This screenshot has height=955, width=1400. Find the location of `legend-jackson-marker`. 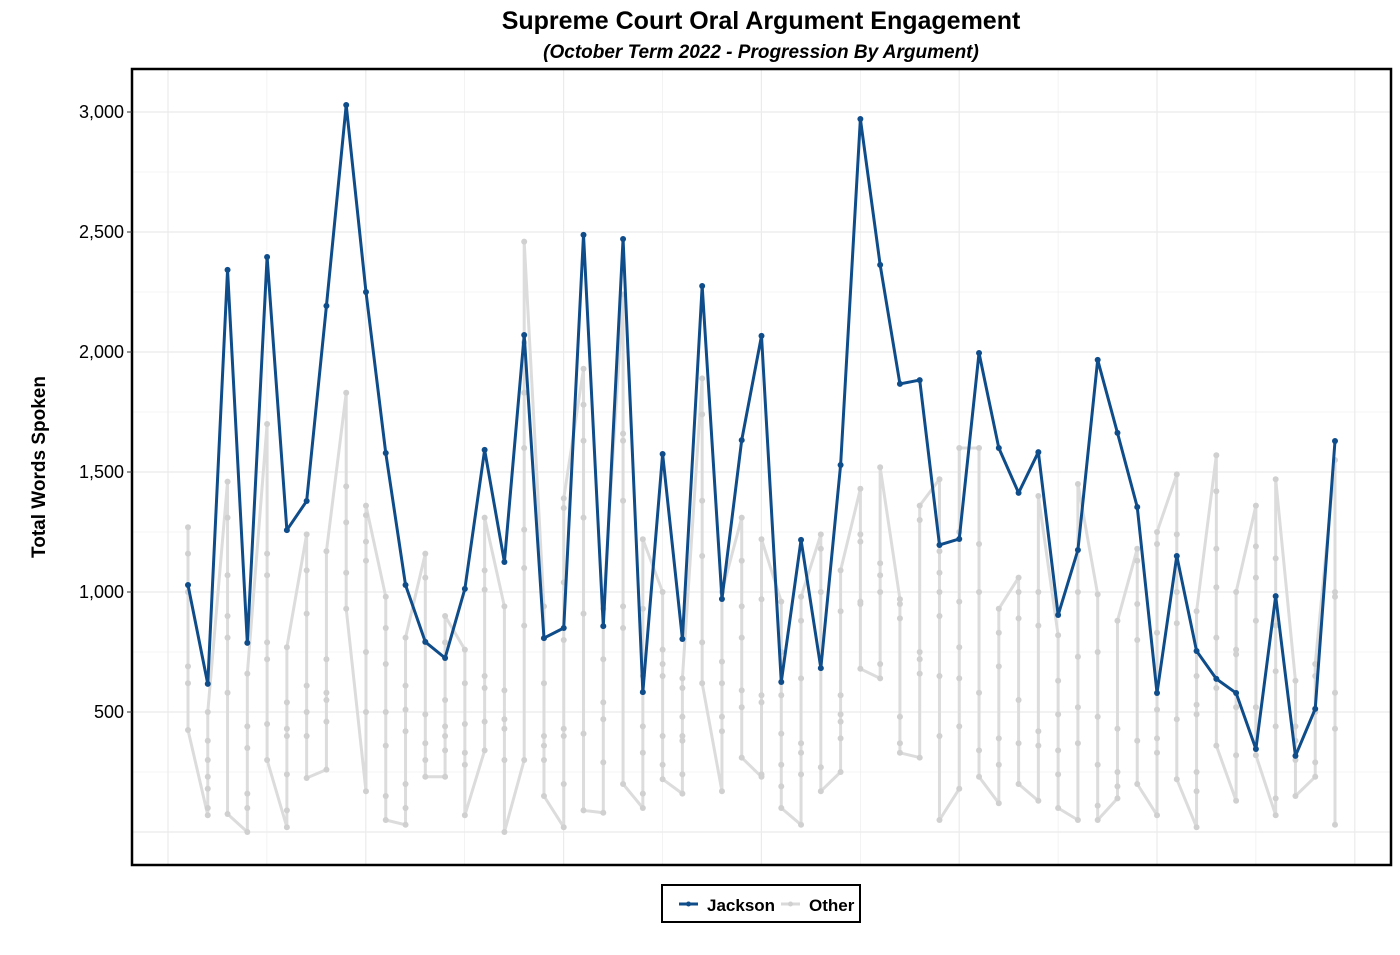

legend-jackson-marker is located at coordinates (688, 904).